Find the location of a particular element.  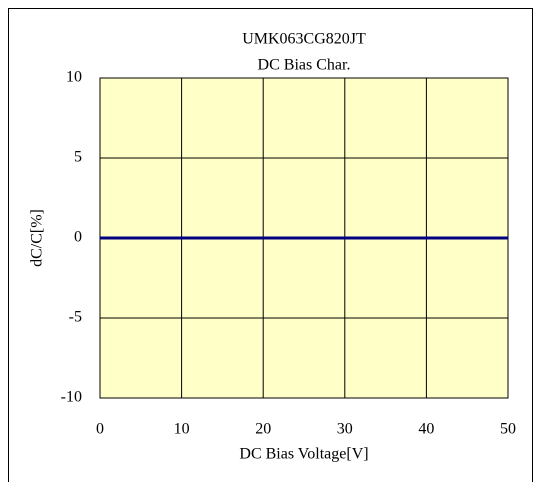

x-tick-label: 0 is located at coordinates (100, 429).